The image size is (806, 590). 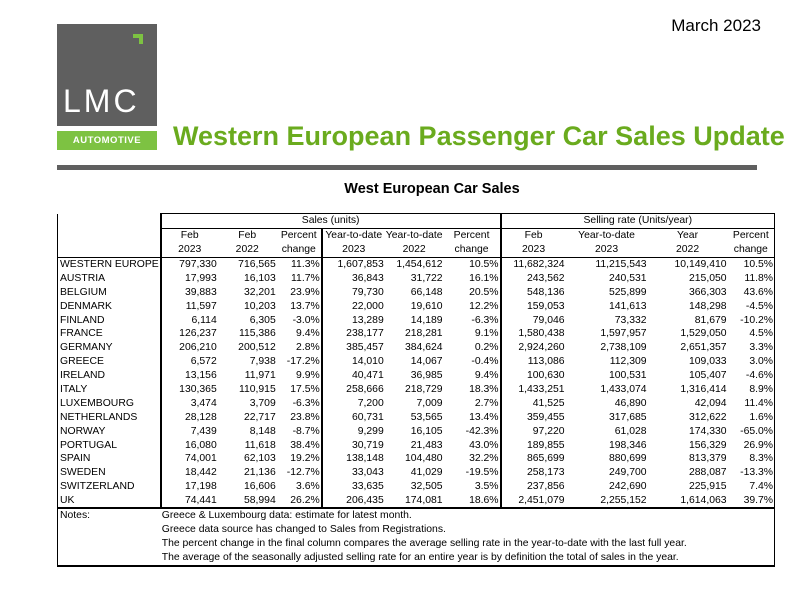 What do you see at coordinates (484, 459) in the screenshot?
I see `value-cell: 32.2%` at bounding box center [484, 459].